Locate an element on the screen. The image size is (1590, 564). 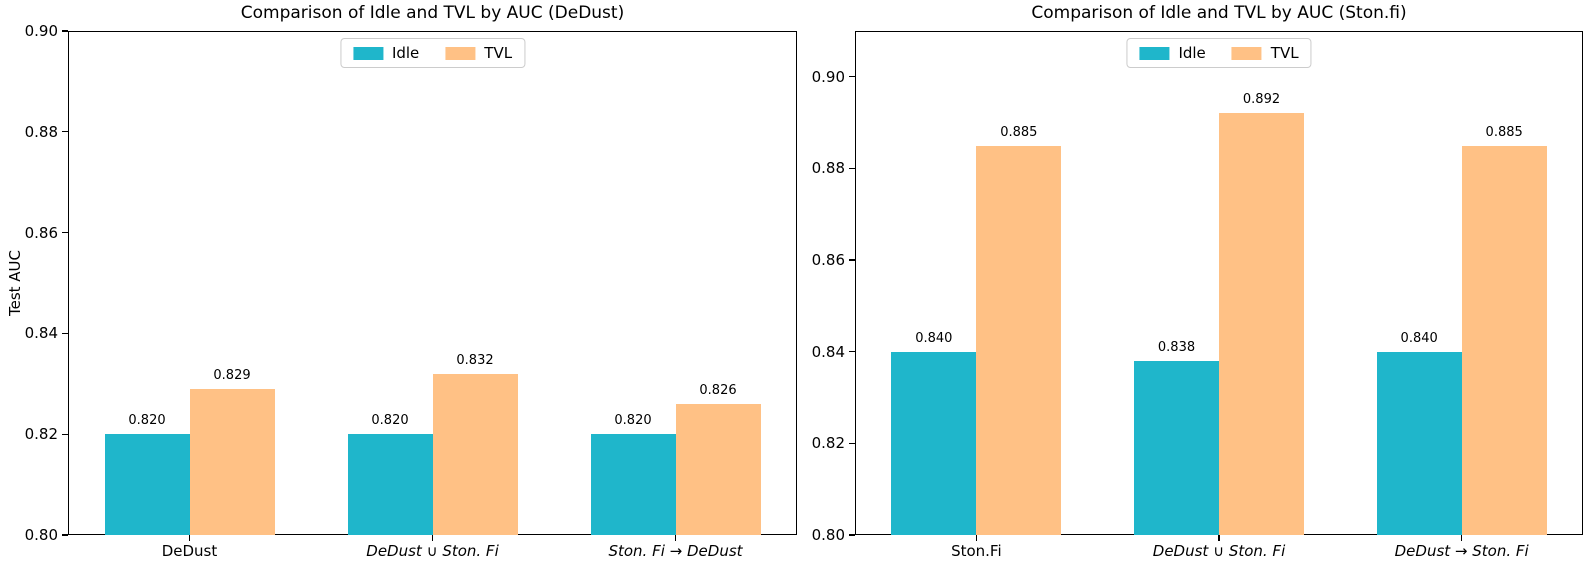
bar-value-label: 0.838 is located at coordinates (1176, 347).